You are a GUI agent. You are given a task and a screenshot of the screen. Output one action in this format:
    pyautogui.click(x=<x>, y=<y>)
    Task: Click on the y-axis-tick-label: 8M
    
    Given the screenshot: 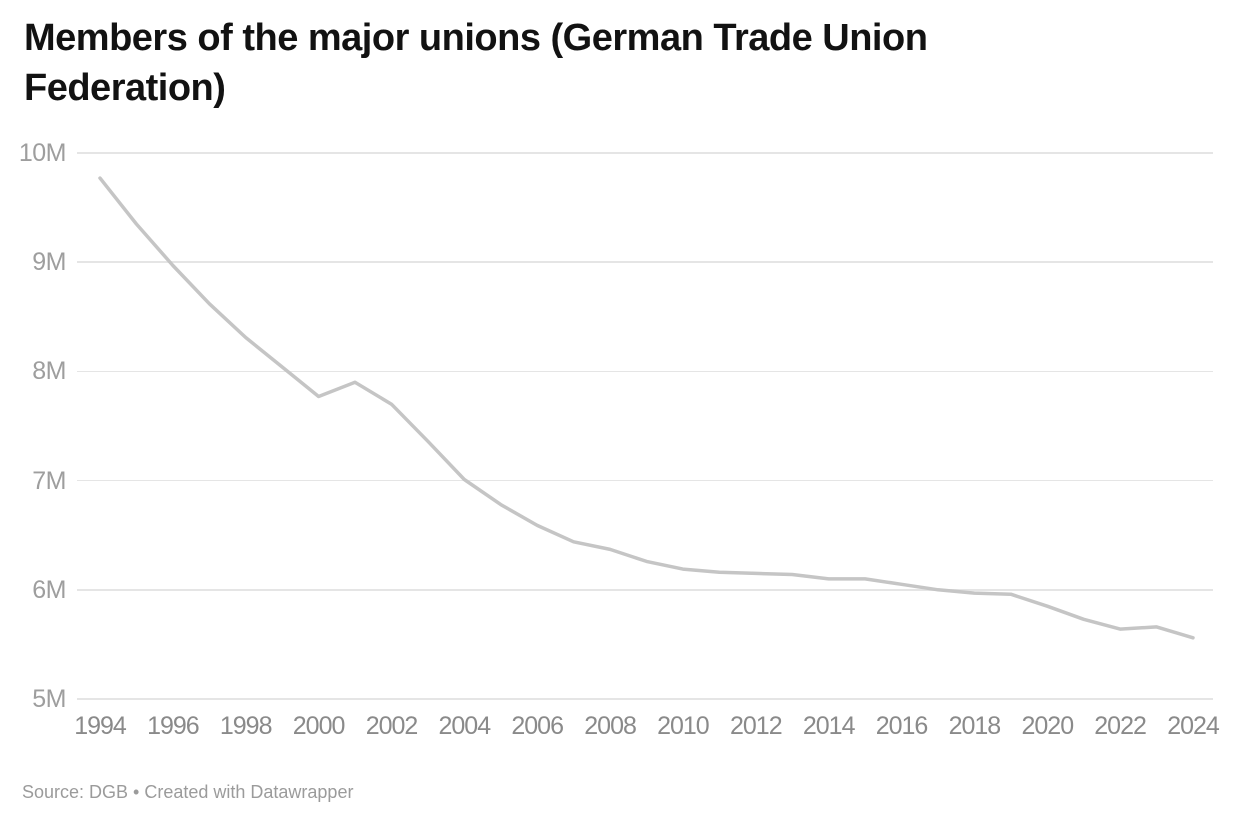 What is the action you would take?
    pyautogui.click(x=49, y=371)
    